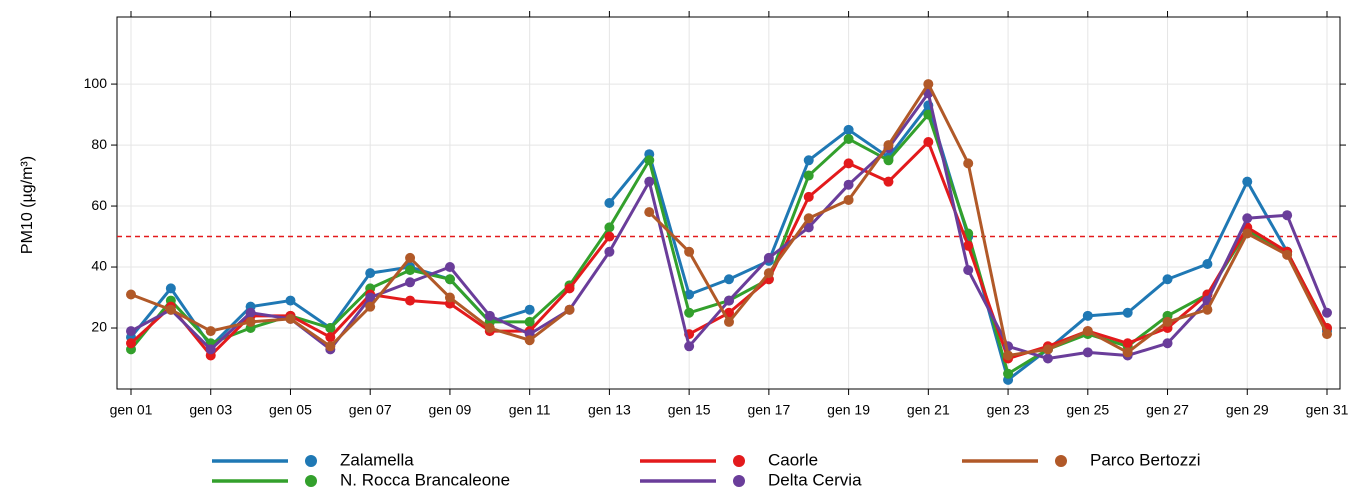 The height and width of the screenshot is (495, 1354). What do you see at coordinates (99, 266) in the screenshot?
I see `y-tick-label: 40` at bounding box center [99, 266].